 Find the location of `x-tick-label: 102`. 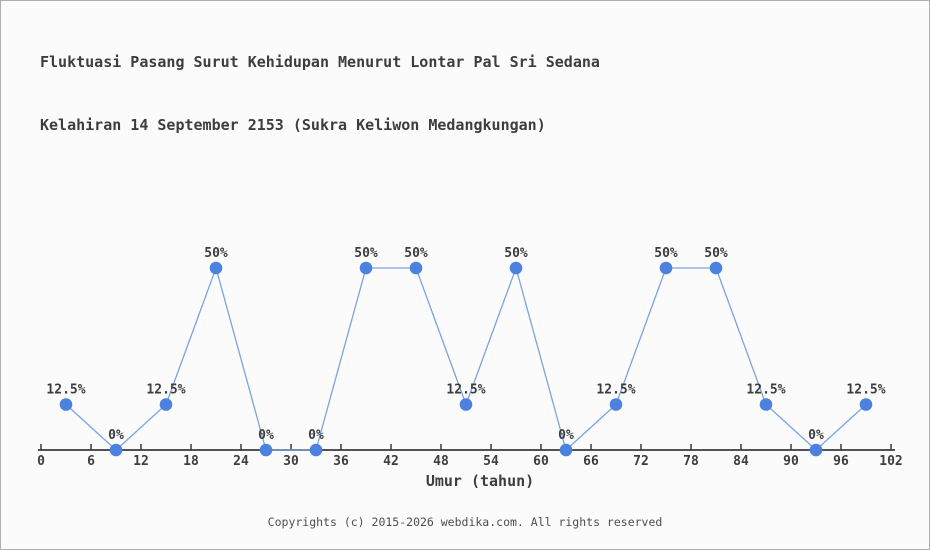

x-tick-label: 102 is located at coordinates (890, 461).